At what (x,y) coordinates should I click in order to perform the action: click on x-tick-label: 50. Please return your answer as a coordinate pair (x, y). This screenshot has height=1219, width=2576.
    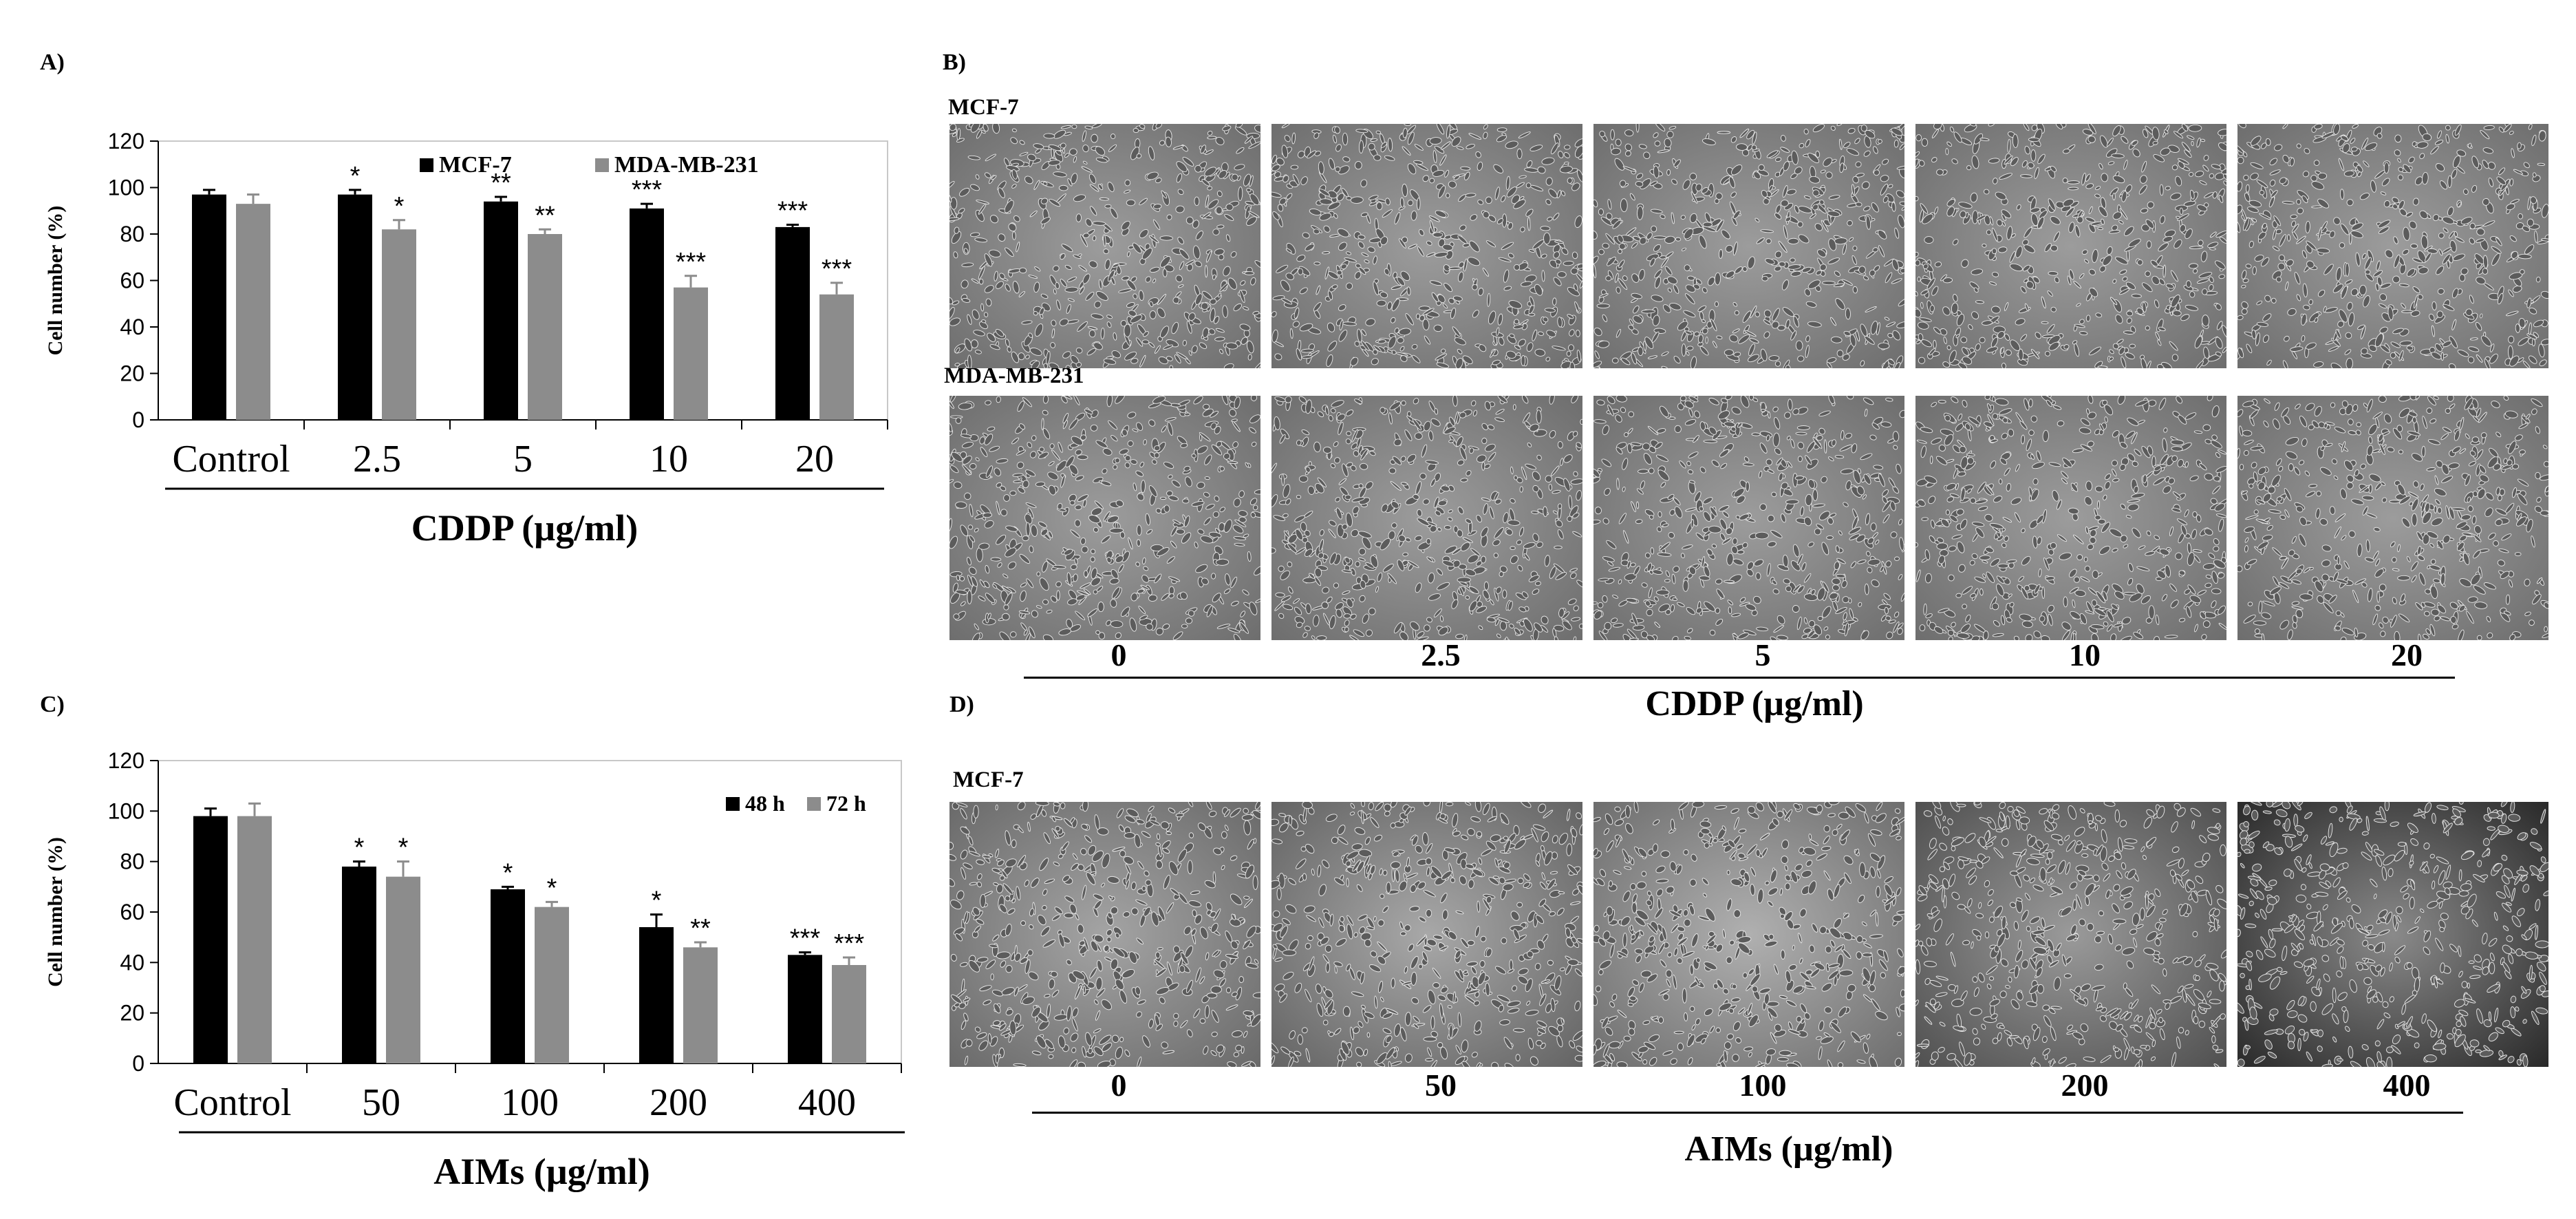
    Looking at the image, I should click on (381, 1102).